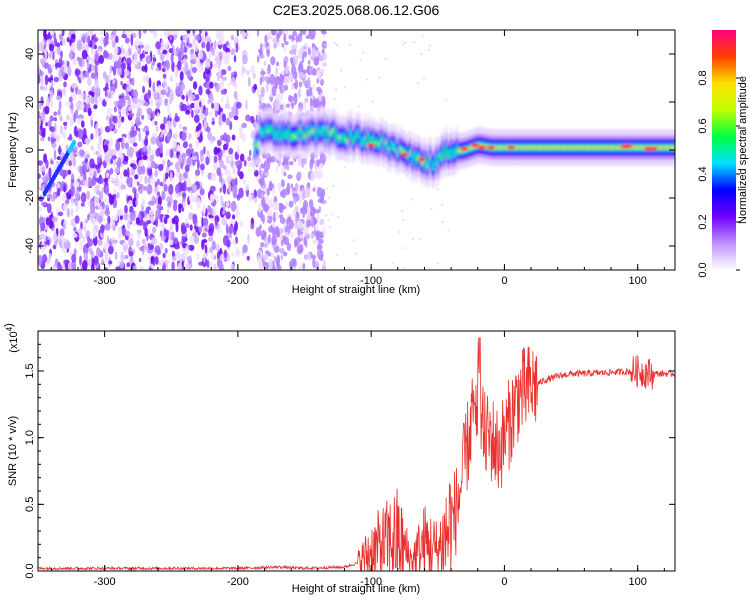  Describe the element at coordinates (30, 504) in the screenshot. I see `y-tick-label: 0.5` at that location.